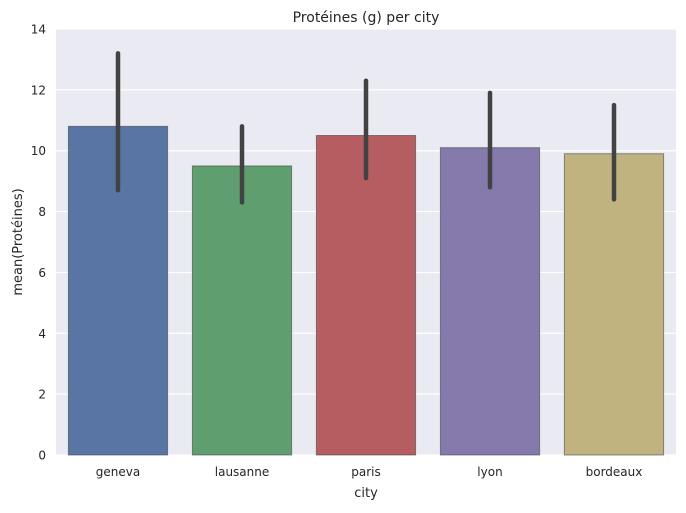 This screenshot has height=513, width=686. Describe the element at coordinates (18, 241) in the screenshot. I see `y-axis-label: mean(Protéines)` at that location.